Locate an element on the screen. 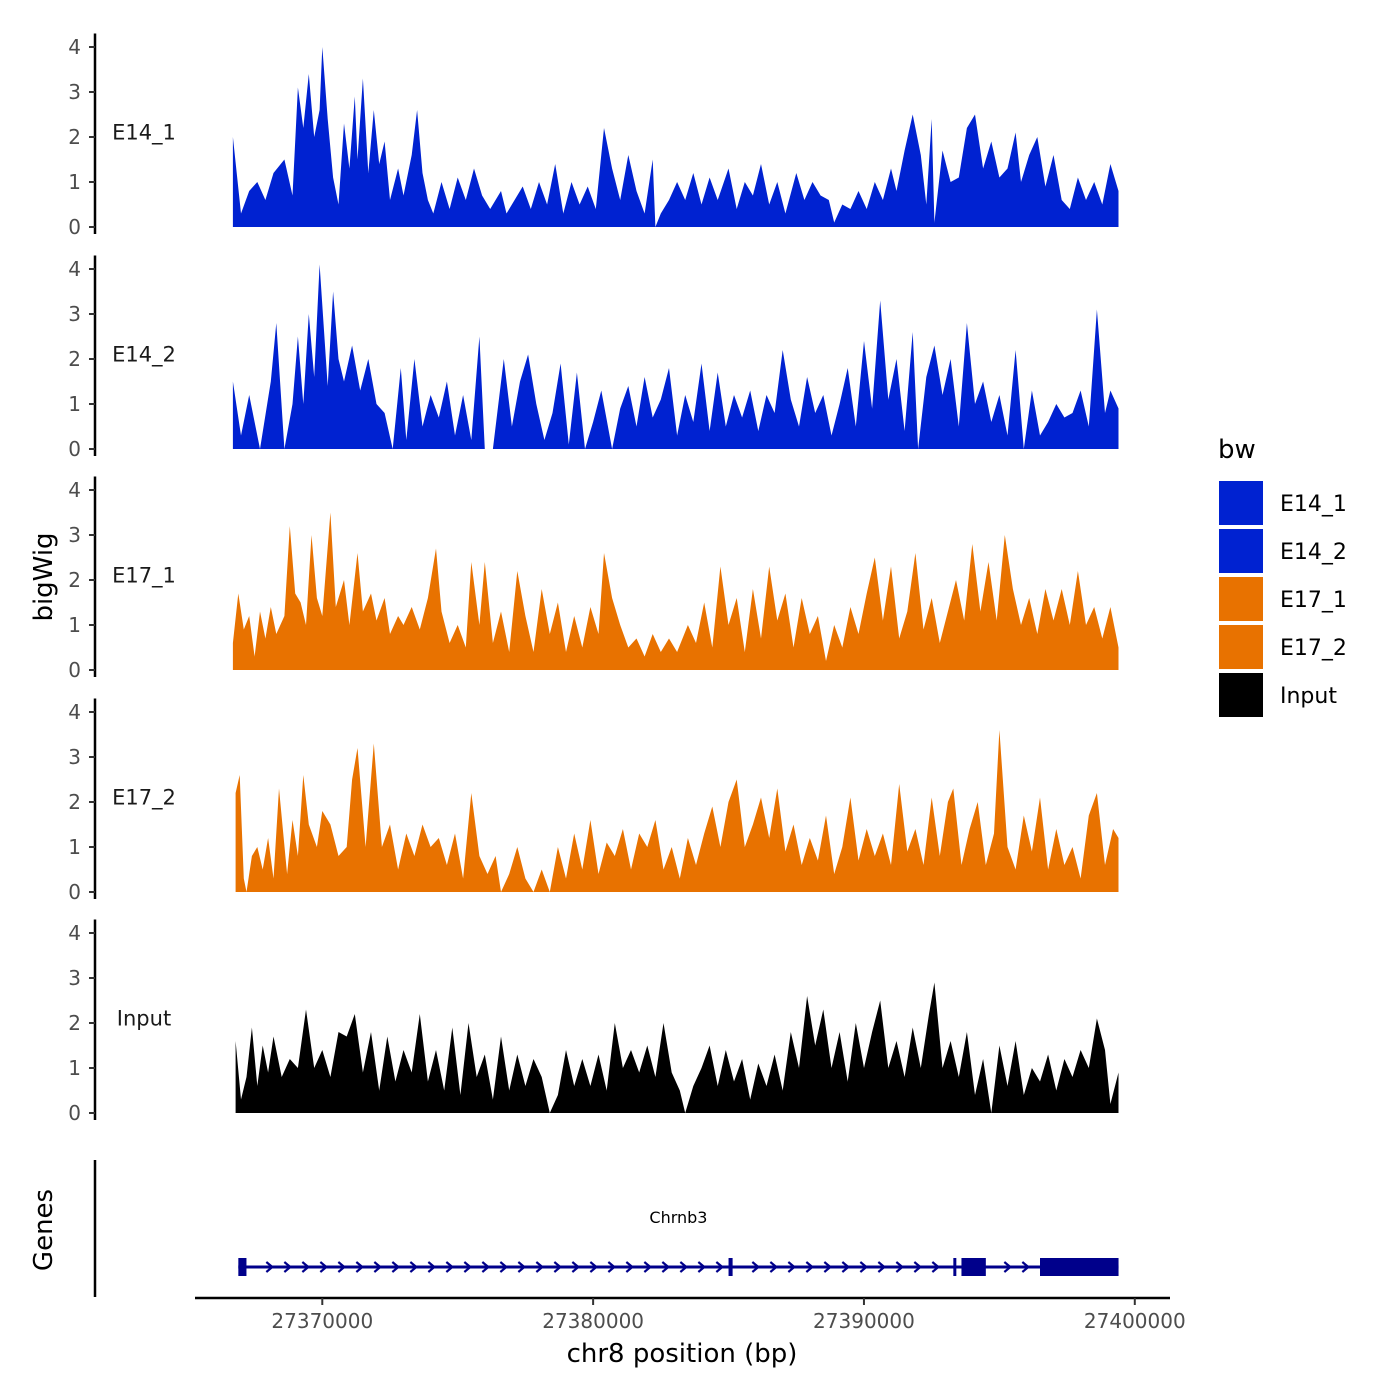 Image resolution: width=1400 pixels, height=1400 pixels. x-tick-label: 27370000 is located at coordinates (322, 1321).